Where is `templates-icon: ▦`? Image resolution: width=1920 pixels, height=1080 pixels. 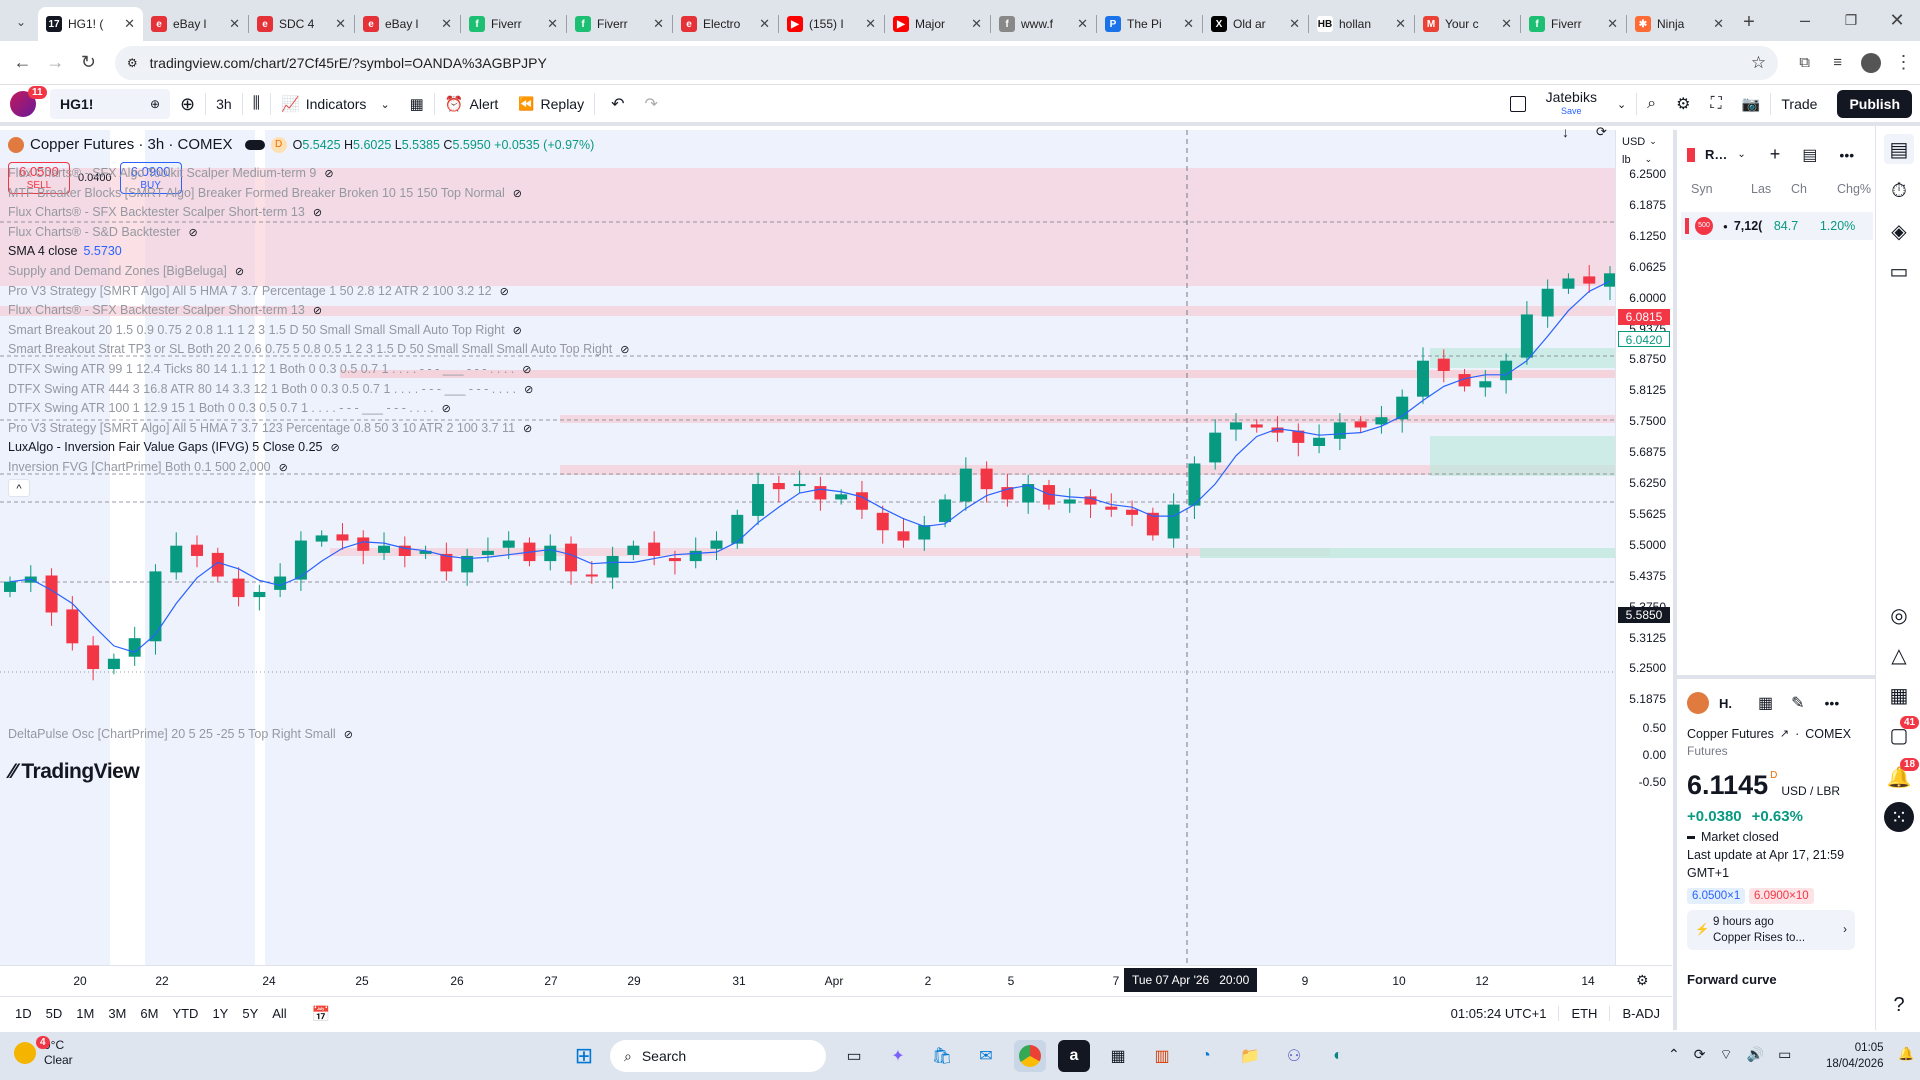
templates-icon: ▦ is located at coordinates (416, 104).